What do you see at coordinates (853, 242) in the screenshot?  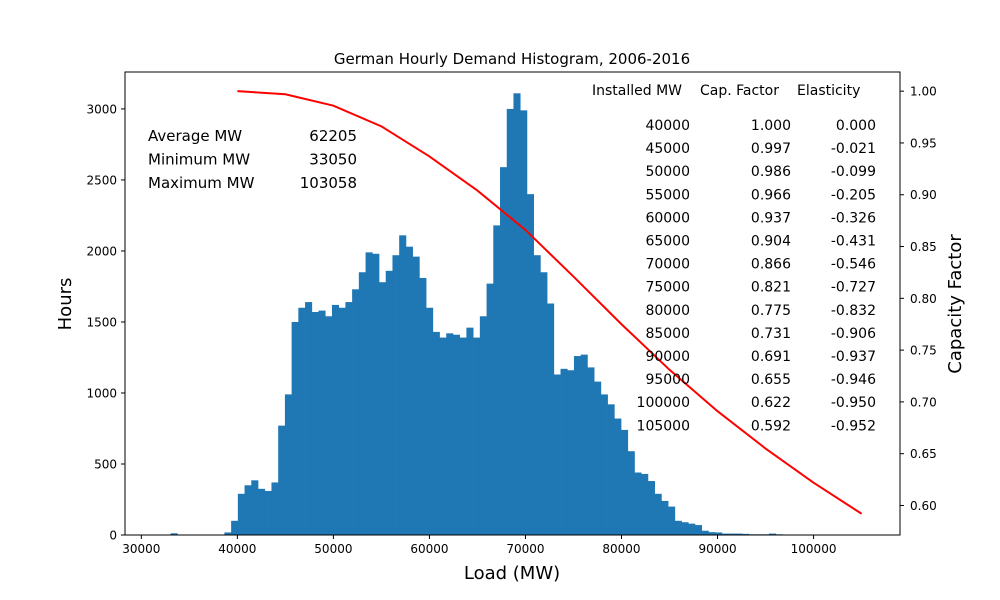 I see `table-cell: -0.431` at bounding box center [853, 242].